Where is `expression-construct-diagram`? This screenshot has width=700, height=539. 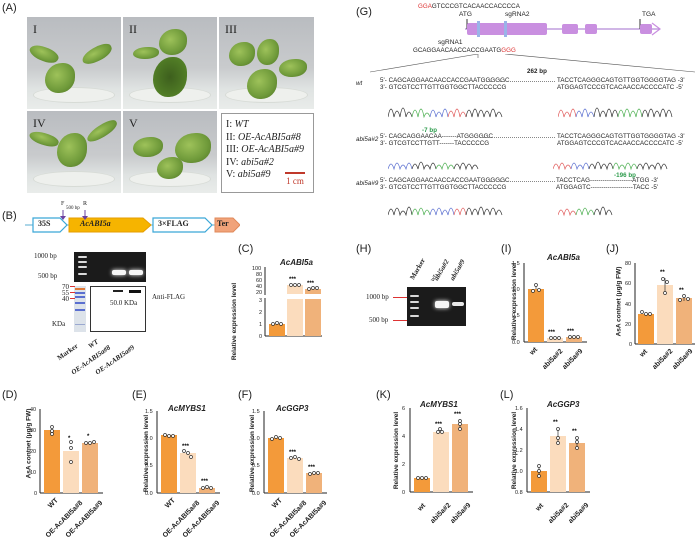
expression-construct-diagram is located at coordinates (132, 221).